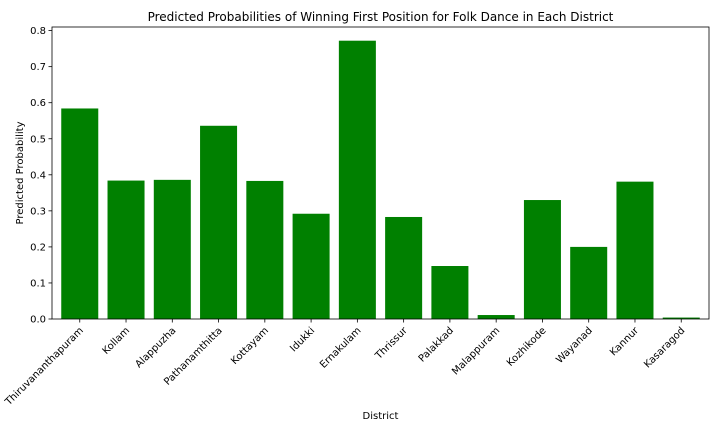 The width and height of the screenshot is (720, 432). Describe the element at coordinates (38, 283) in the screenshot. I see `y-tick-label: 0.1` at that location.